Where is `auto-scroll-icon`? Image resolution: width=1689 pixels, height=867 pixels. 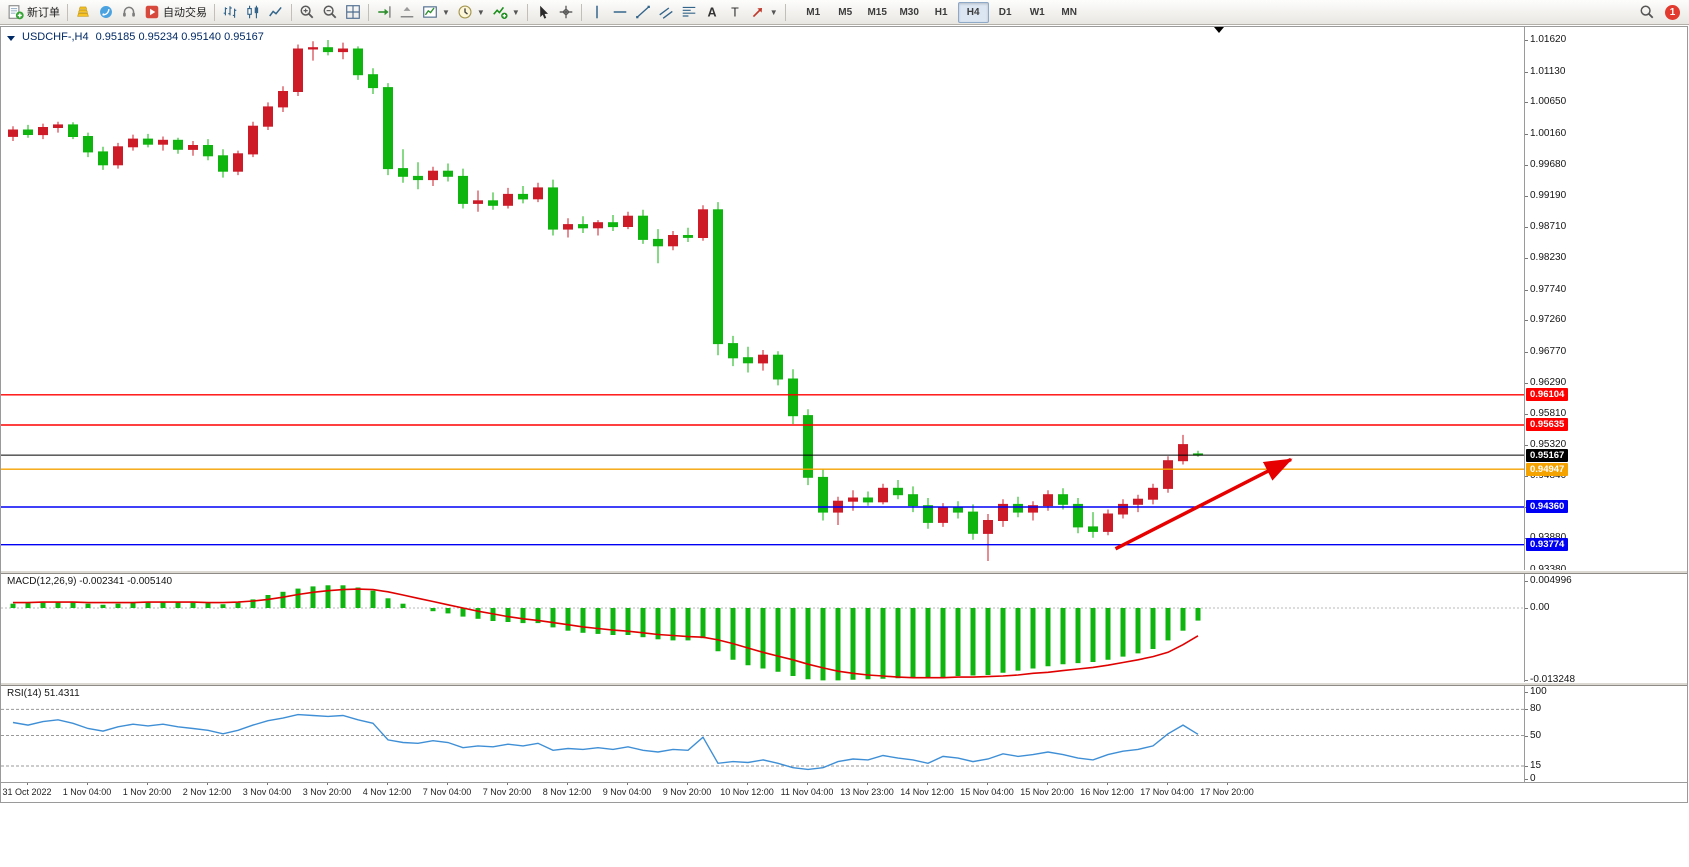
auto-scroll-icon is located at coordinates (384, 12).